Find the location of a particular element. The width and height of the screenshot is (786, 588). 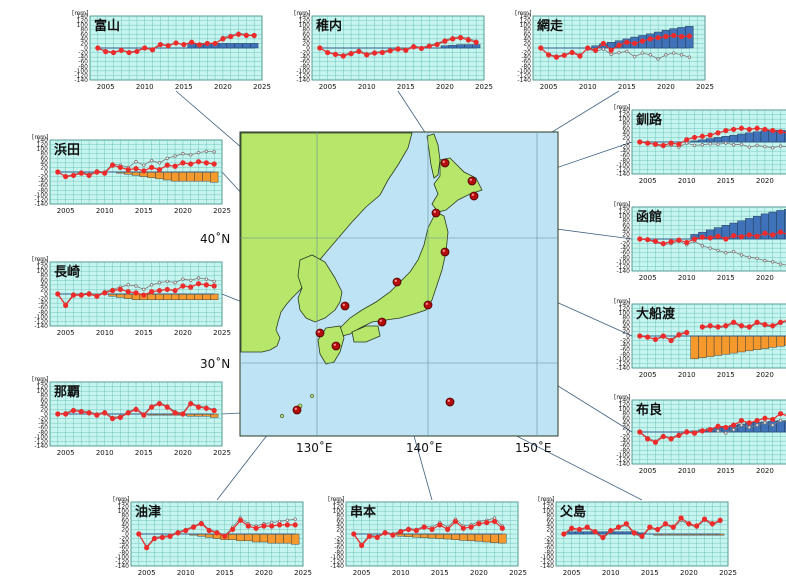

bar-2024 is located at coordinates (214, 415).